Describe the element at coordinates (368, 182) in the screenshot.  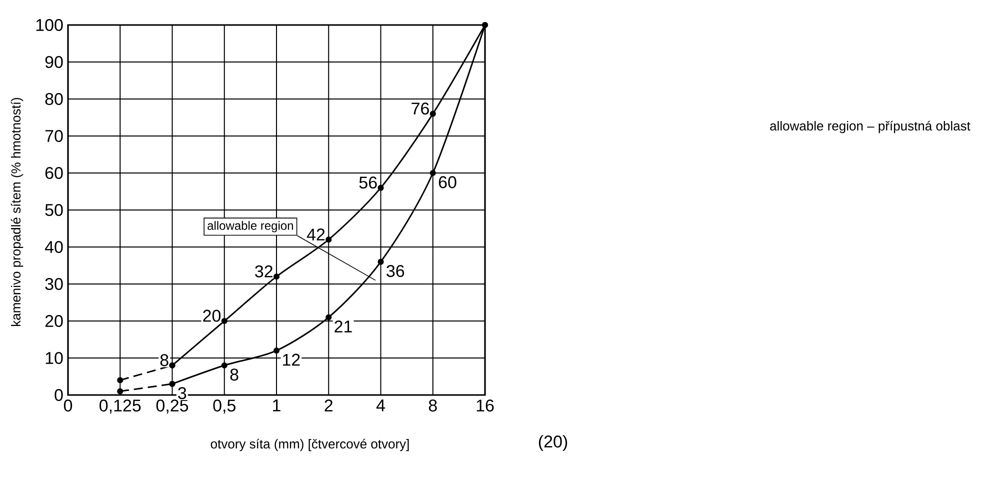
I see `data-label: 56` at that location.